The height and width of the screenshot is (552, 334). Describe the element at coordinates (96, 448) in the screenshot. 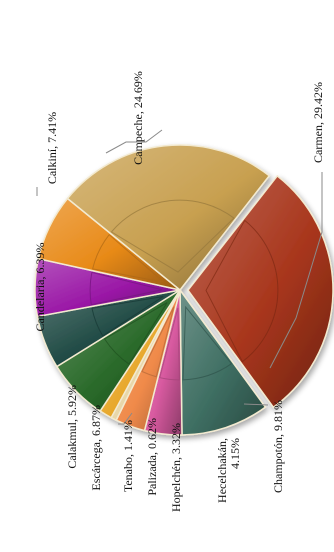

I see `slice-label: Escárcega, 6.87%` at that location.